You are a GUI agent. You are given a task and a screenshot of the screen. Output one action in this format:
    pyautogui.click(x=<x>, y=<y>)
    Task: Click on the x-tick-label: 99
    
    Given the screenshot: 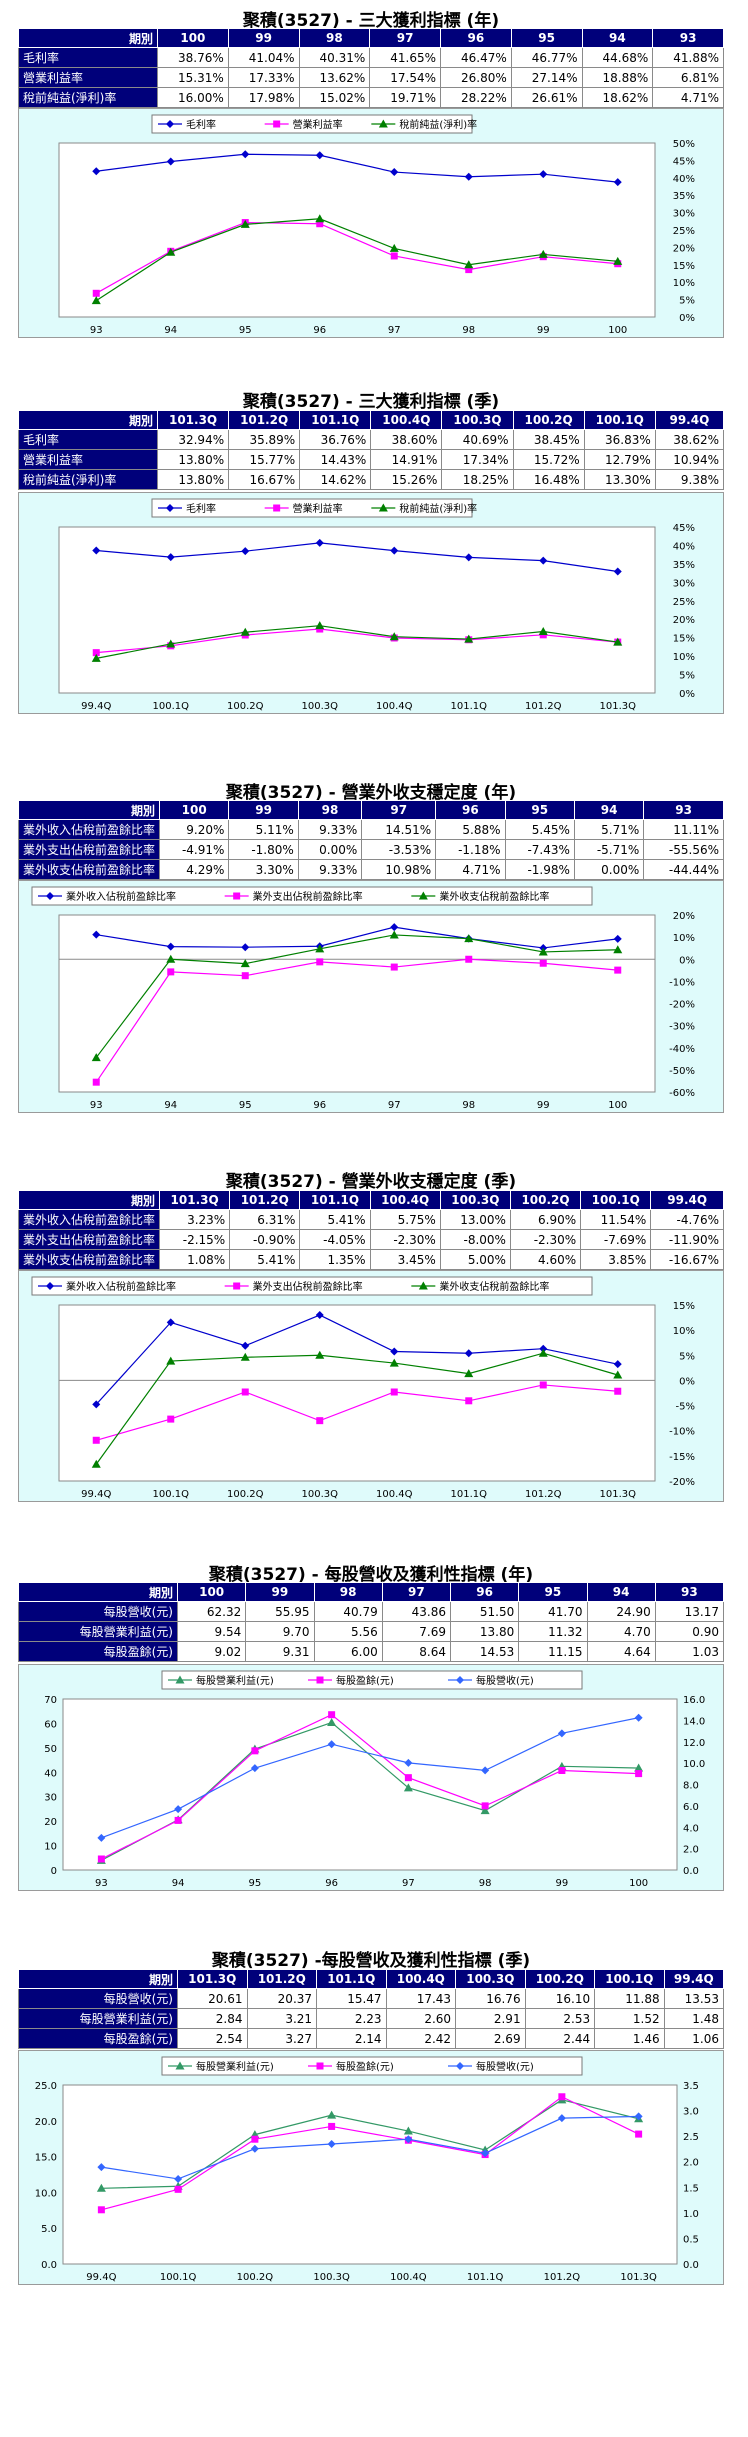 What is the action you would take?
    pyautogui.click(x=543, y=330)
    